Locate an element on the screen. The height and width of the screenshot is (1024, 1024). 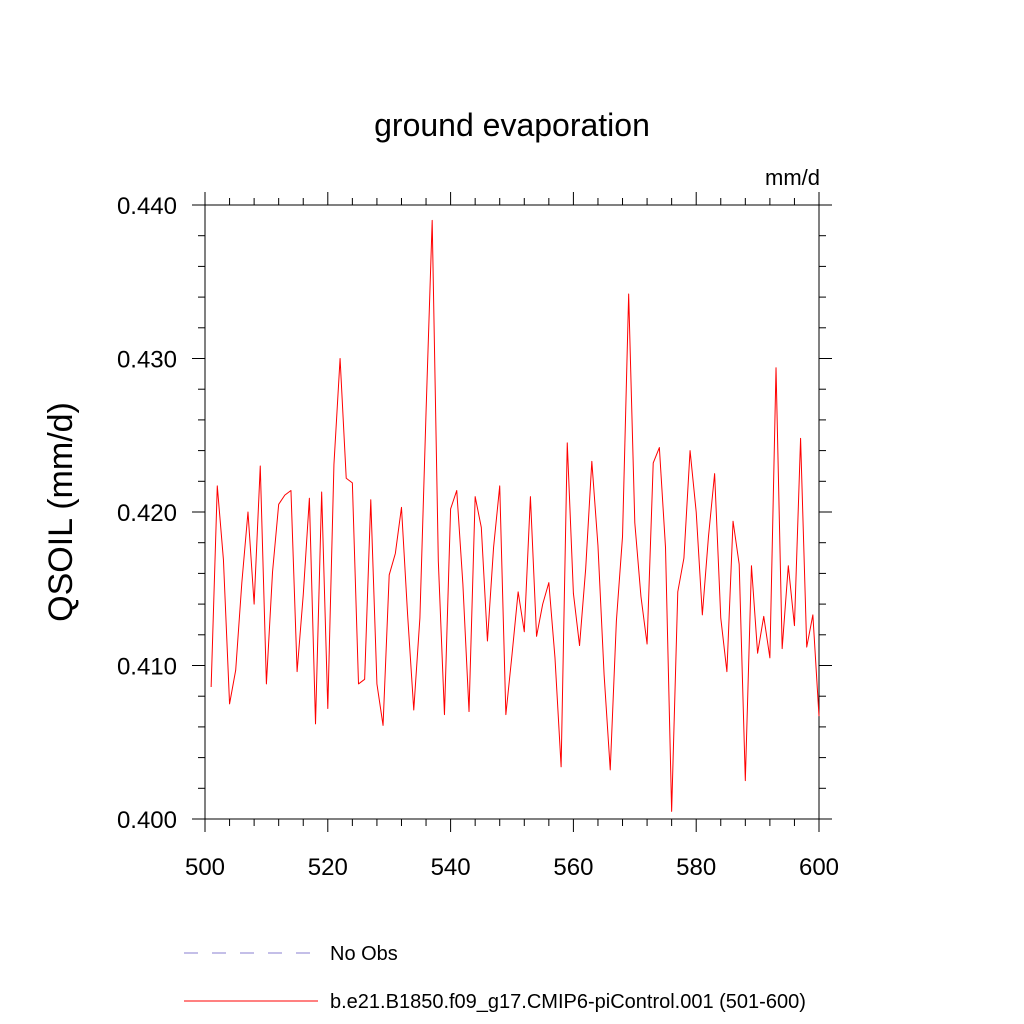
y-tick-label: 0.420 is located at coordinates (147, 513).